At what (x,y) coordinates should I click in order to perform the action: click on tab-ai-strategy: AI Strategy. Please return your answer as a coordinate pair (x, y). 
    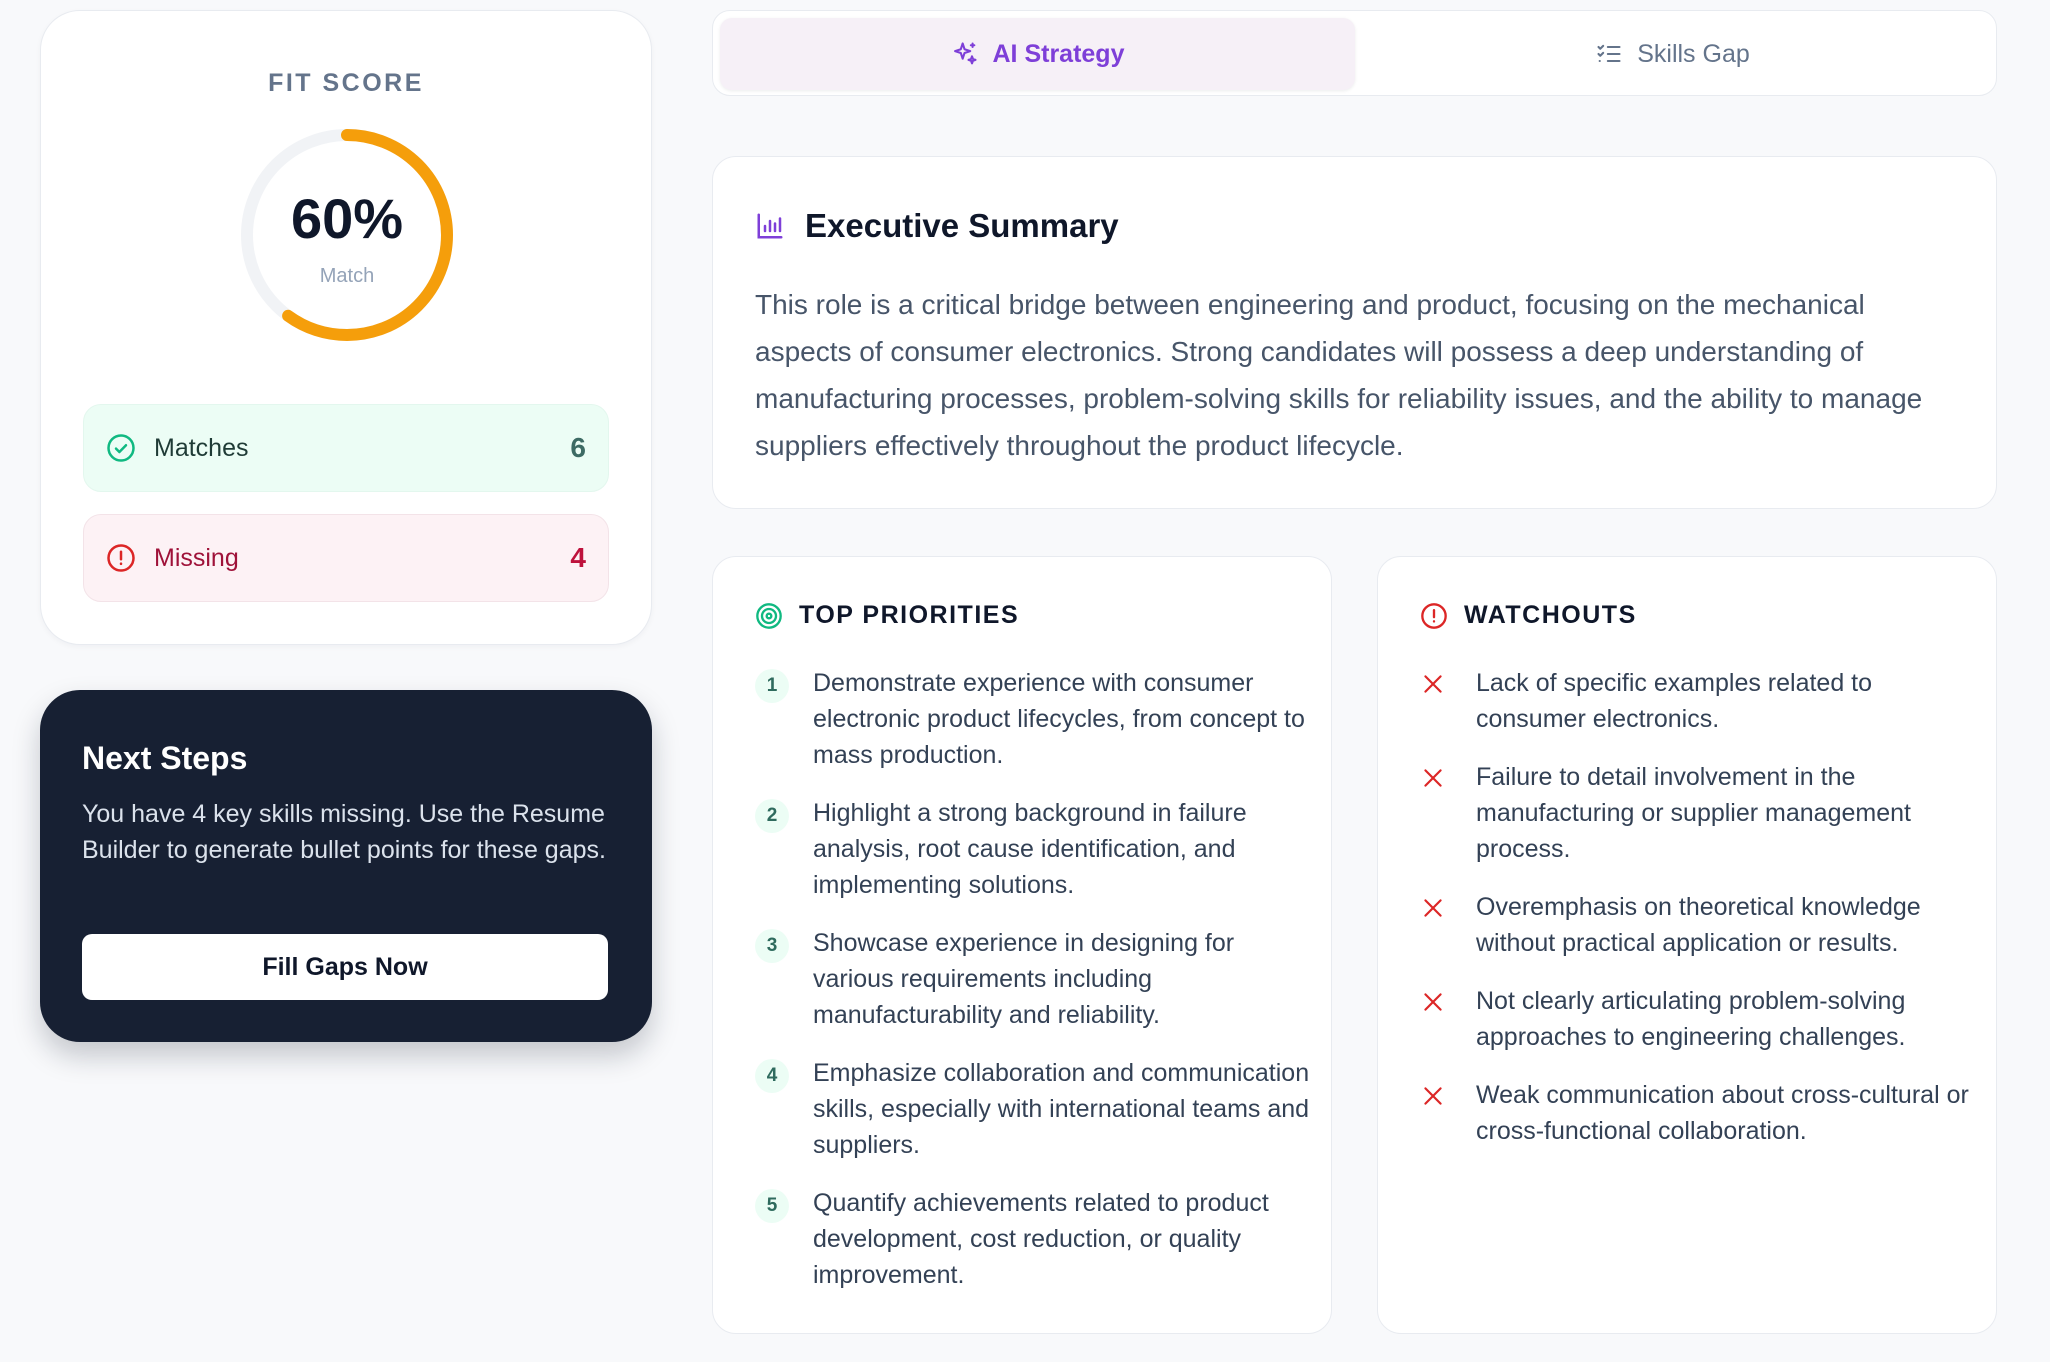
    Looking at the image, I should click on (1037, 54).